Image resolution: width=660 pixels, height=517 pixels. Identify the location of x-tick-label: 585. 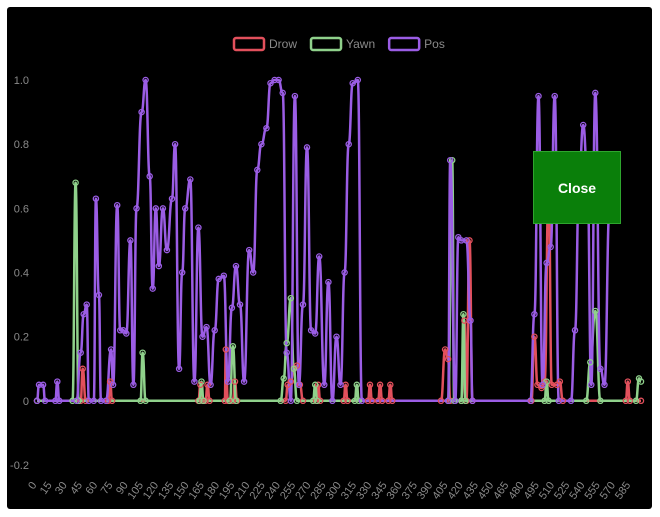
(623, 491).